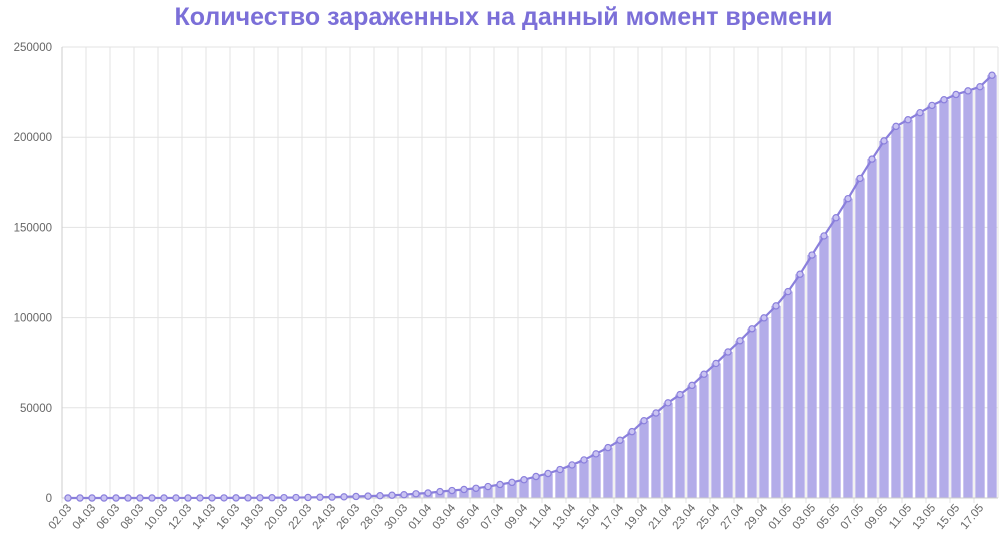 The width and height of the screenshot is (1007, 547). Describe the element at coordinates (661, 517) in the screenshot. I see `x-tick-label: 21.04` at that location.